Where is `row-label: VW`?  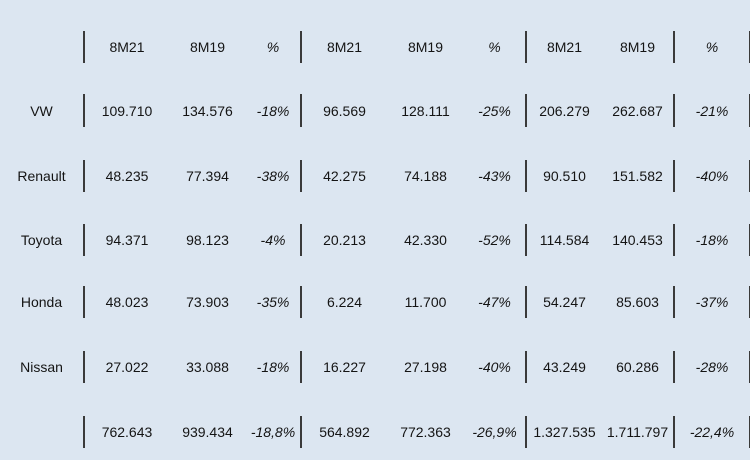 row-label: VW is located at coordinates (42, 110).